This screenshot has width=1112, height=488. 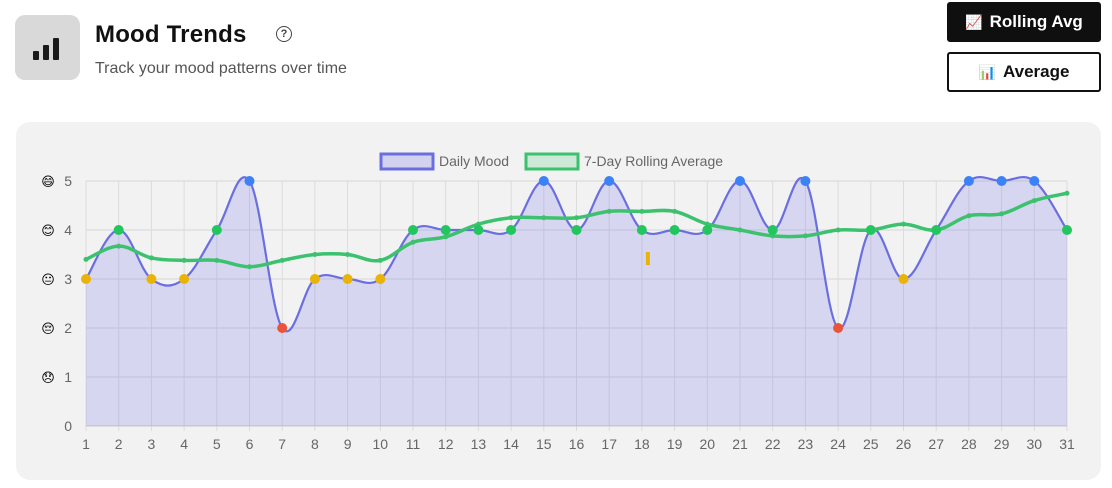 I want to click on rolling-avg-button: 📈 Rolling Avg, so click(x=1024, y=22).